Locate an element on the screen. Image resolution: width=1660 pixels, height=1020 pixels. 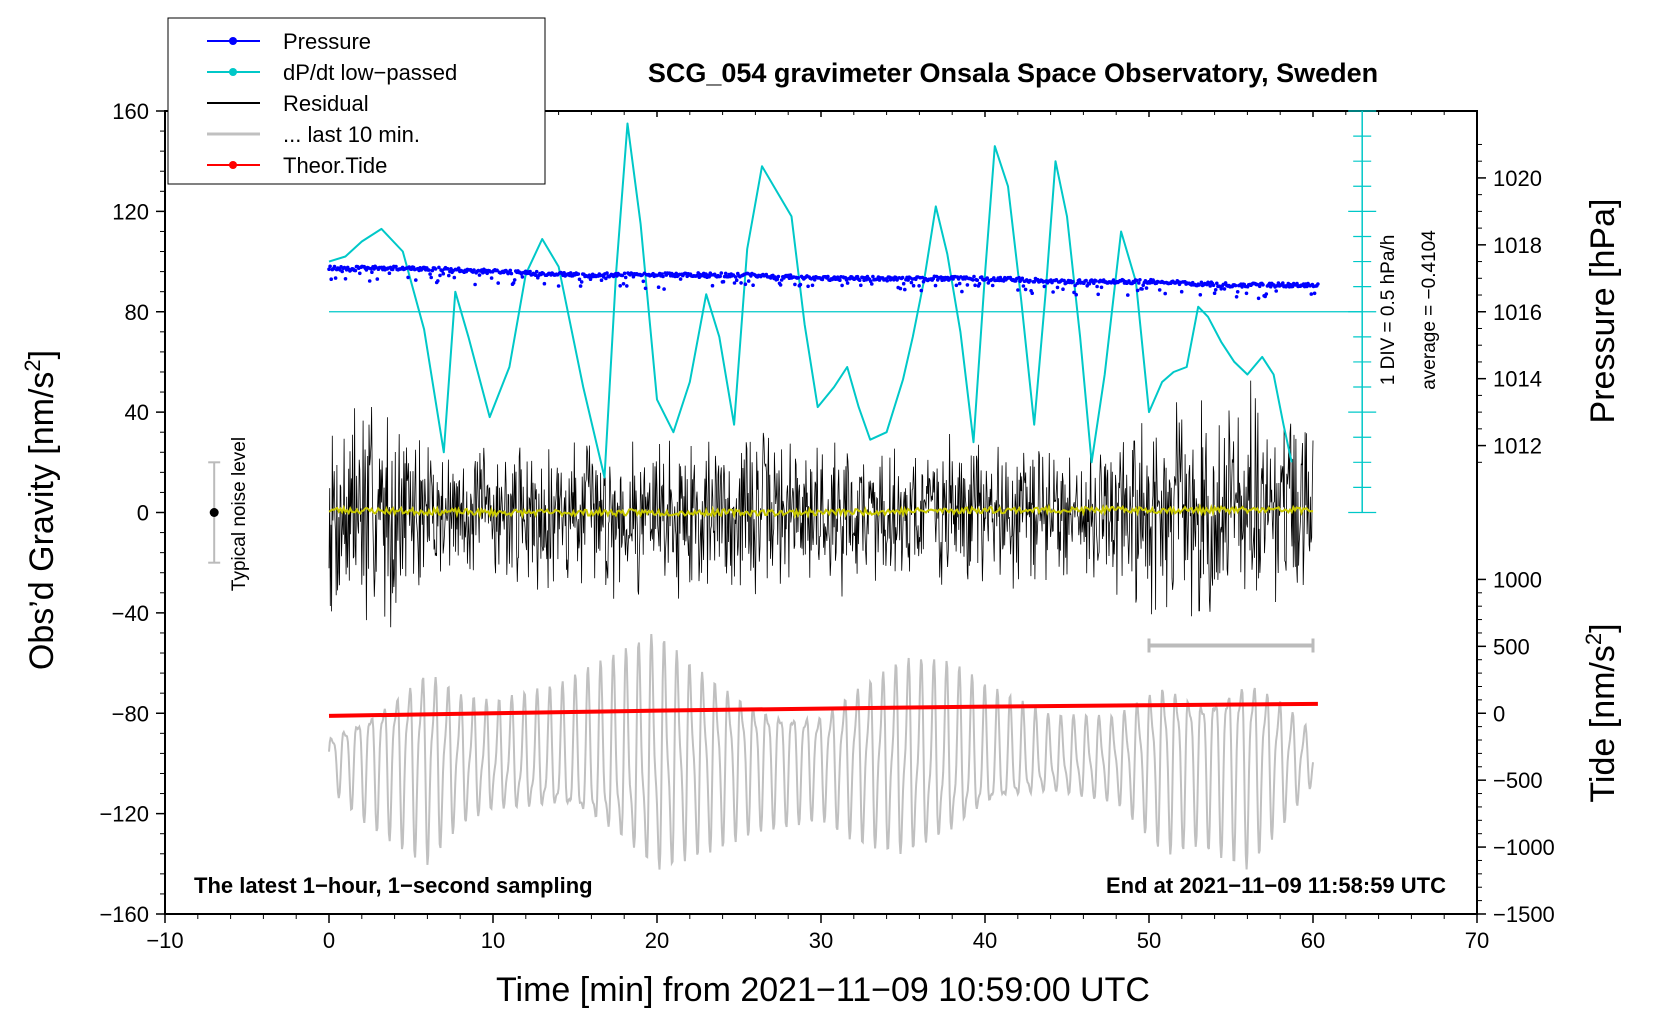
y-axis-right-tide-title-close: ] is located at coordinates (1603, 627).